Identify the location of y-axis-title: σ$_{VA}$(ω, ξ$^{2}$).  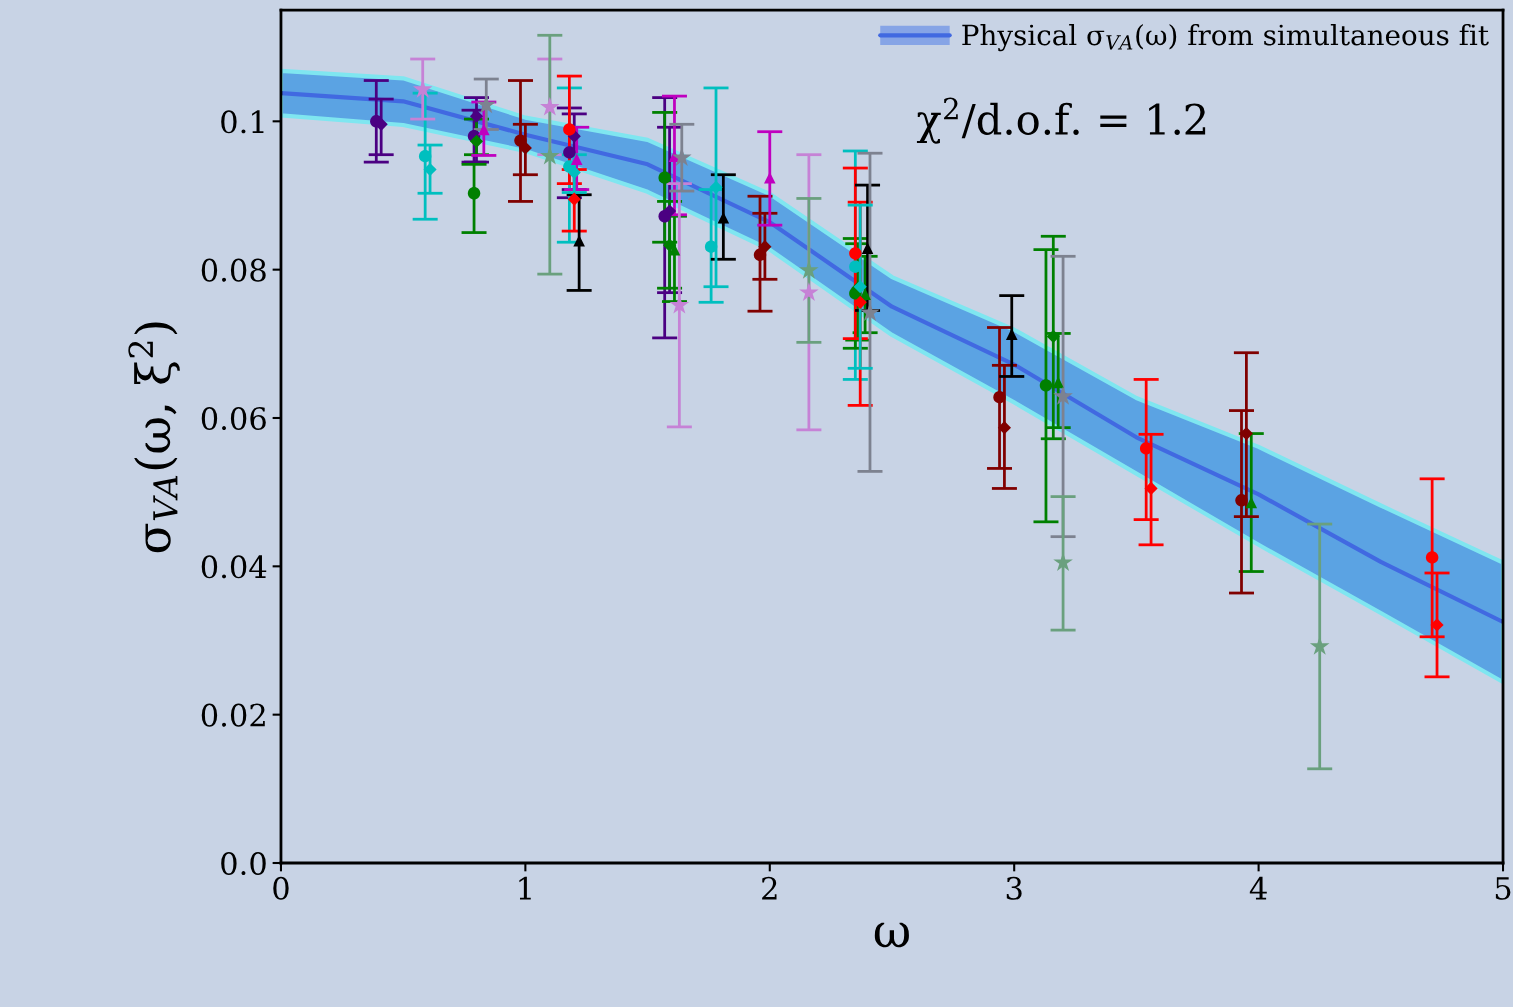
(154, 437).